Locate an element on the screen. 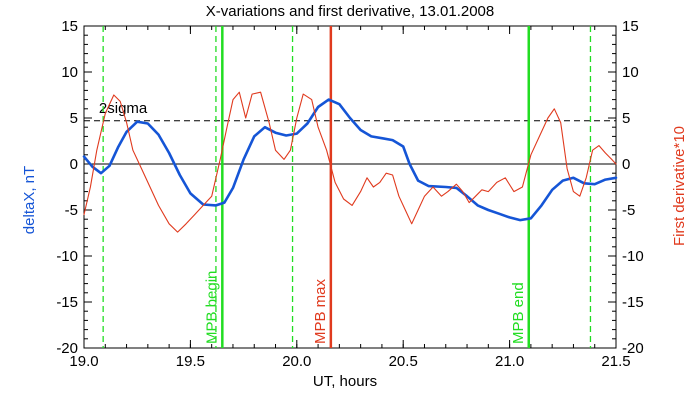  y-tick-label-left-6: -15 is located at coordinates (67, 302).